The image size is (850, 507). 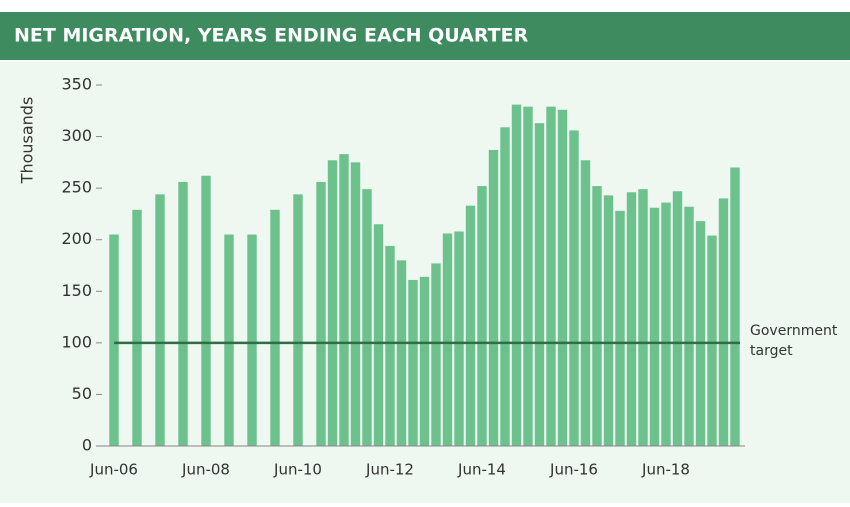 What do you see at coordinates (76, 187) in the screenshot?
I see `y-tick-label: 250` at bounding box center [76, 187].